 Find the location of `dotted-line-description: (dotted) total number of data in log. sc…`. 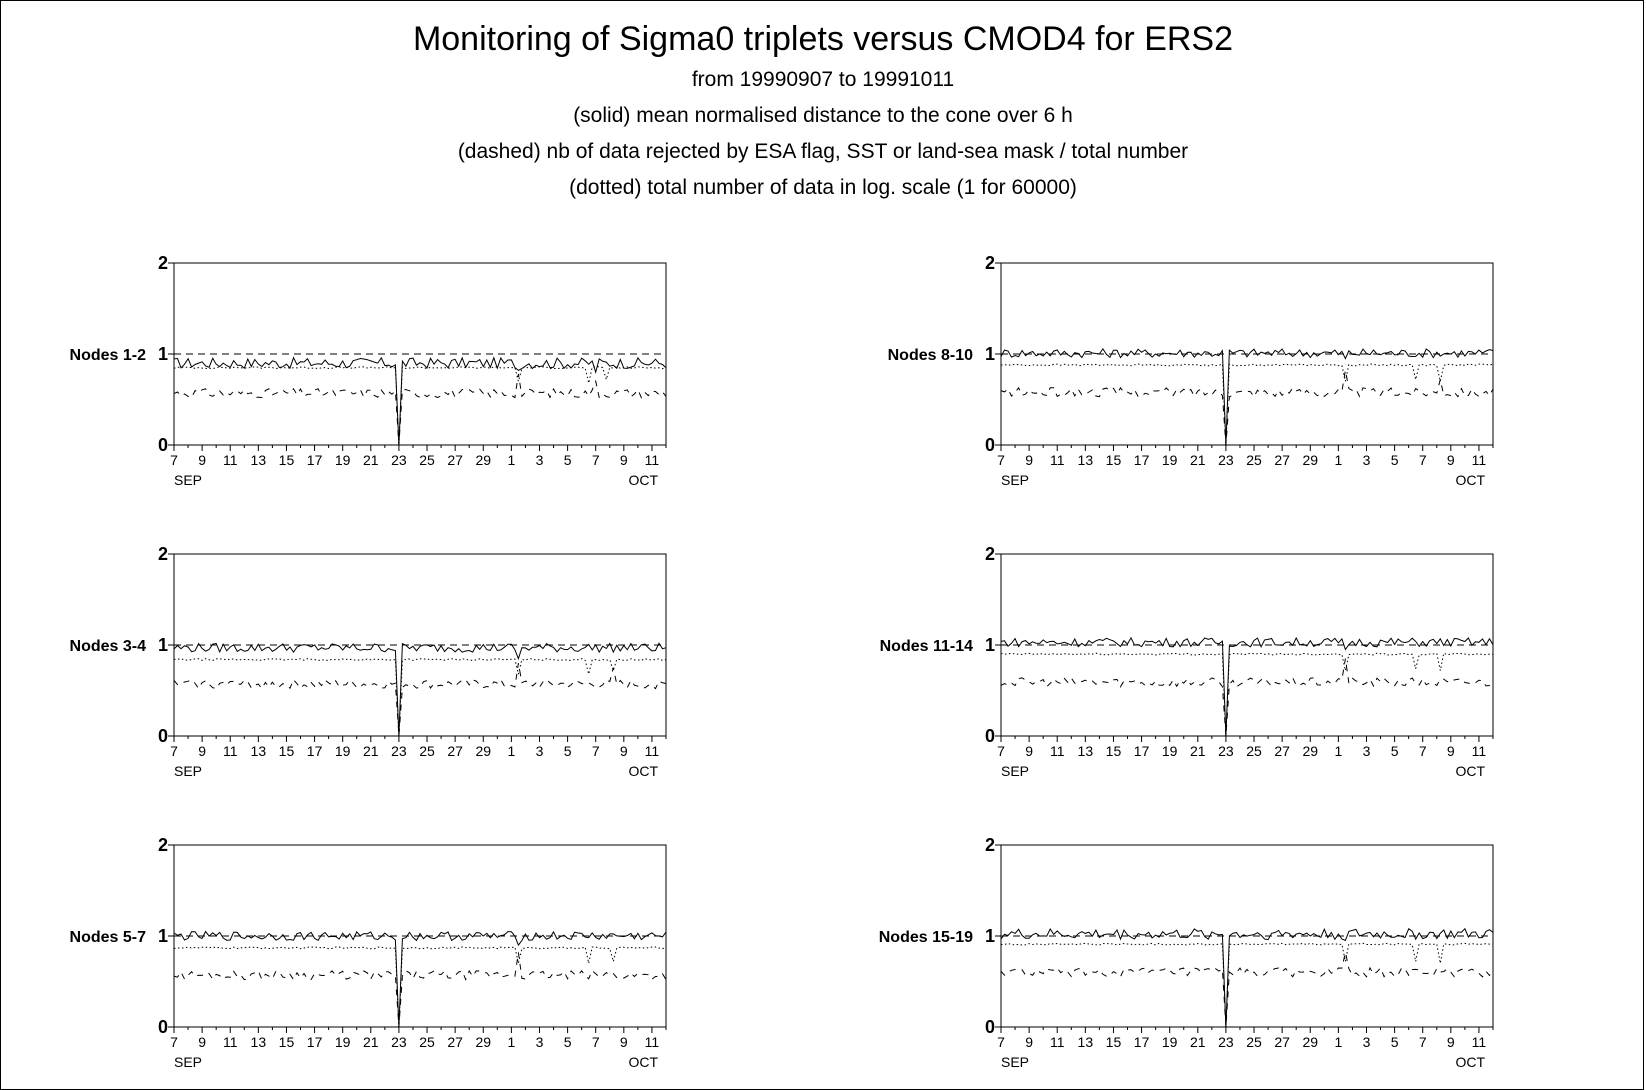

dotted-line-description: (dotted) total number of data in log. sc… is located at coordinates (823, 187).